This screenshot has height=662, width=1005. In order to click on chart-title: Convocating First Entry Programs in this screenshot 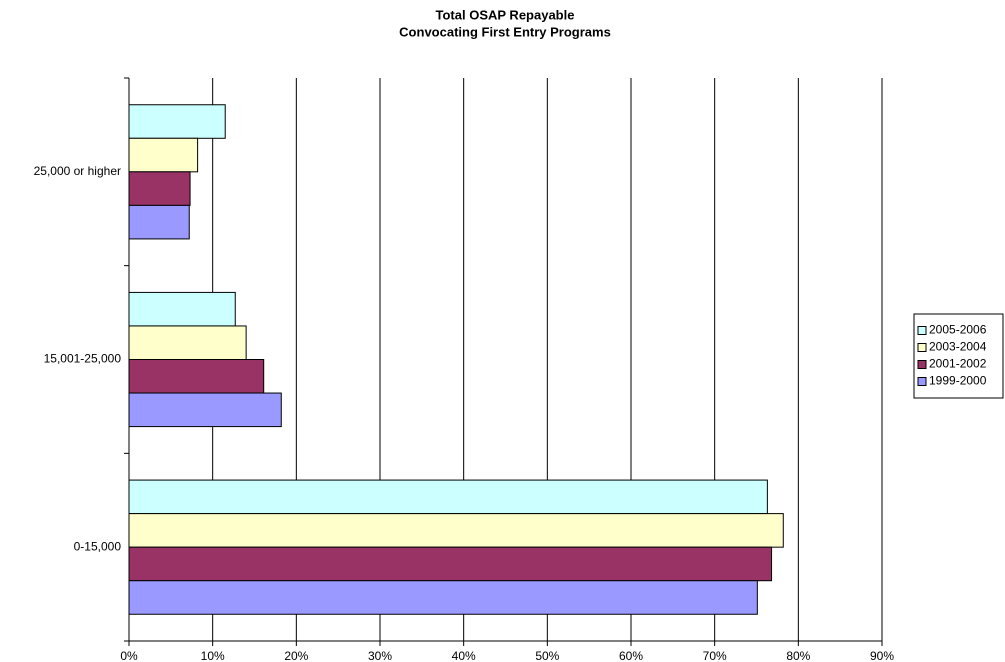, I will do `click(505, 31)`.